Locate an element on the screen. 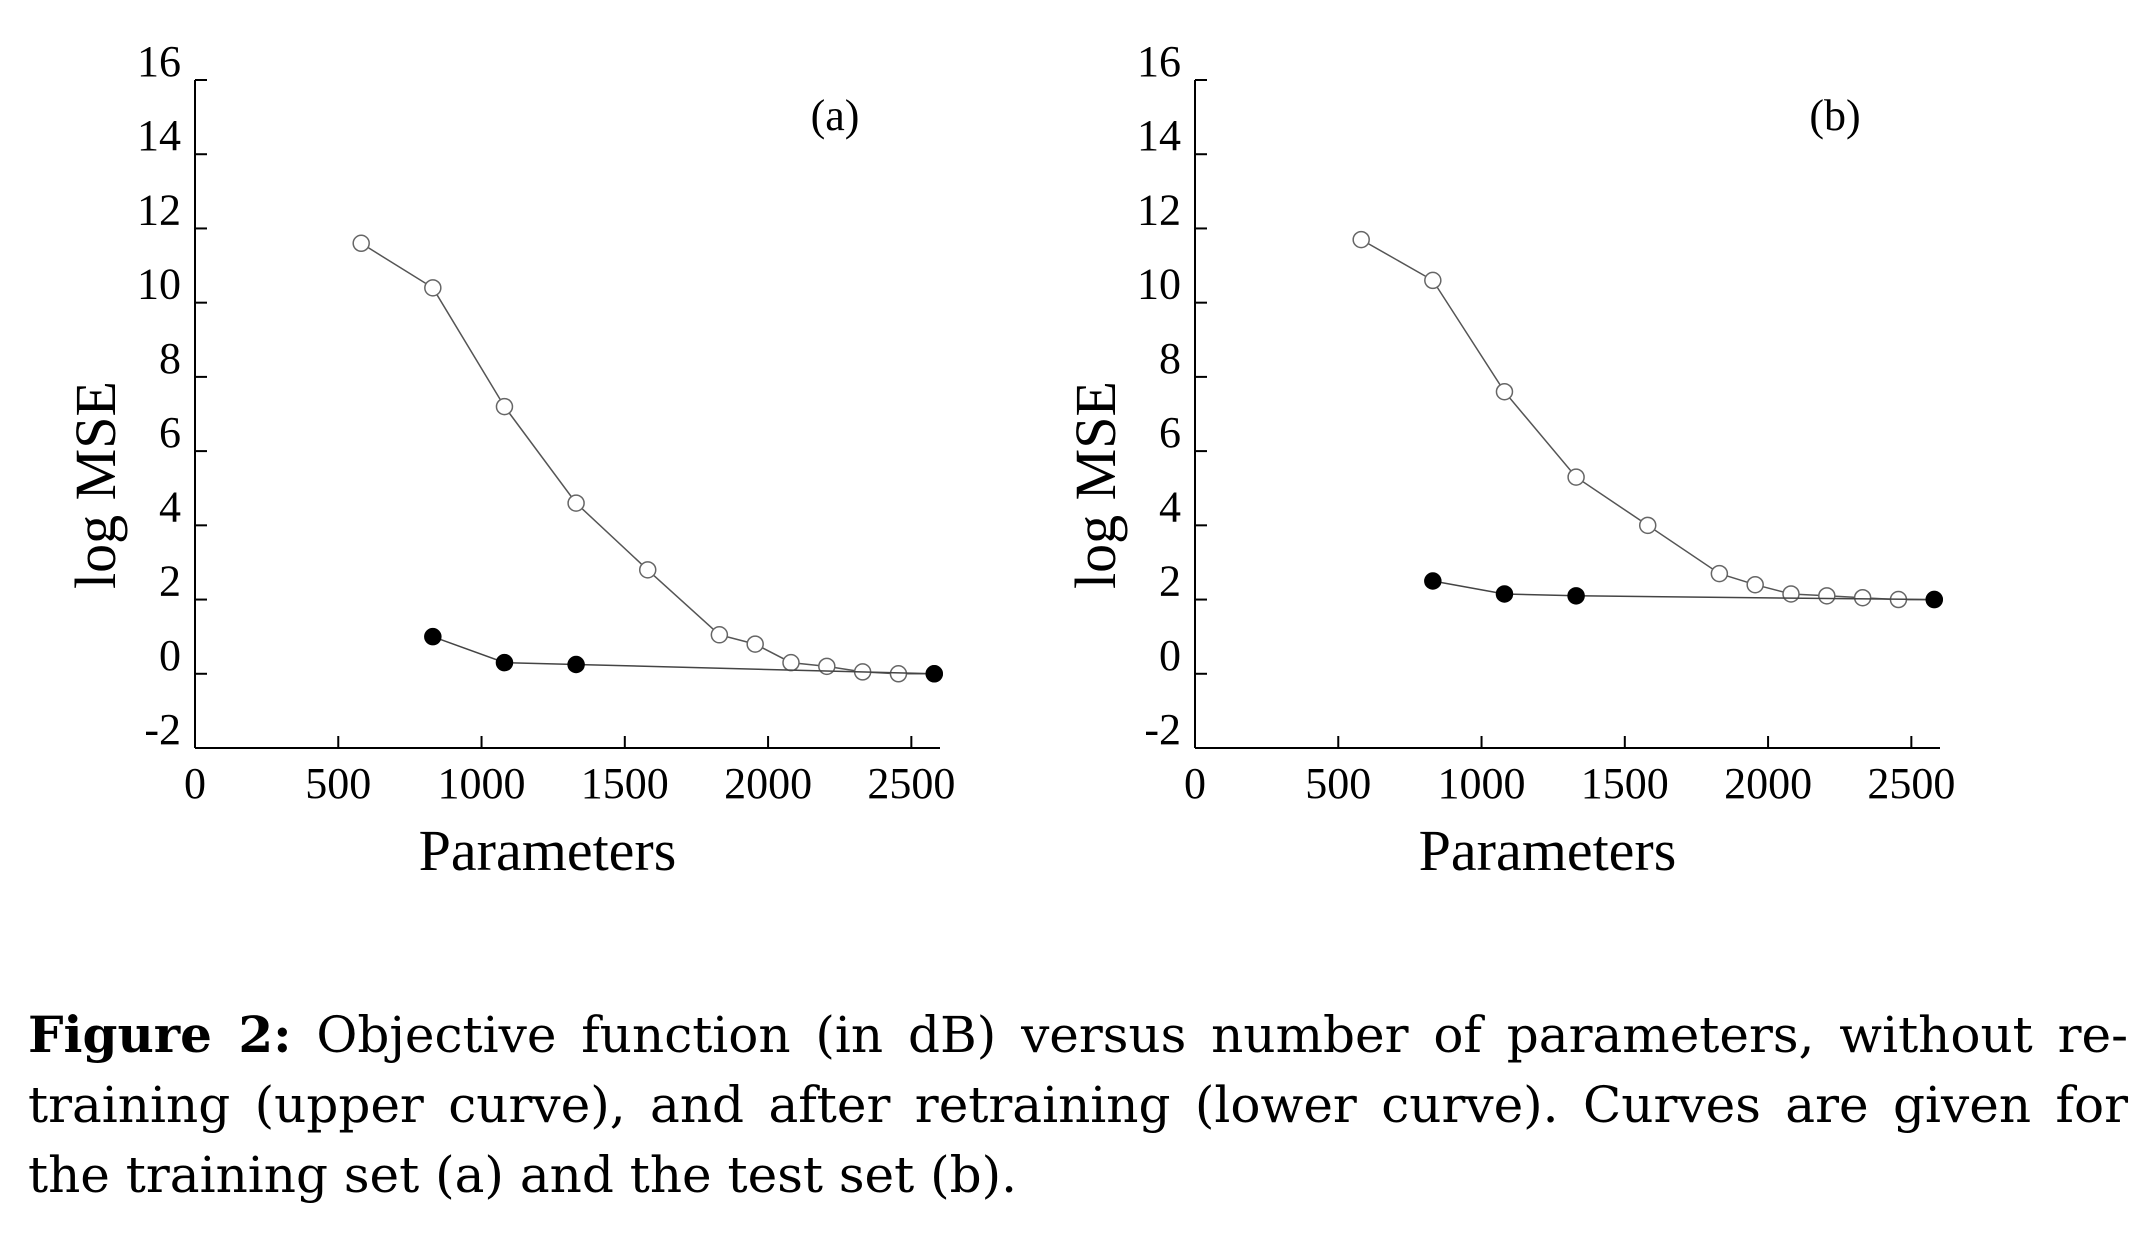 This screenshot has height=1240, width=2156. panel-b-x-tick-label: 500 is located at coordinates (1338, 783).